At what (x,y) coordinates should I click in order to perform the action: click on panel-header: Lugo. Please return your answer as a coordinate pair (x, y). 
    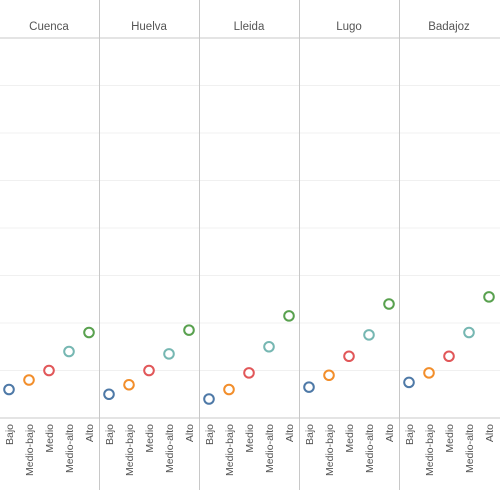
    Looking at the image, I should click on (349, 27).